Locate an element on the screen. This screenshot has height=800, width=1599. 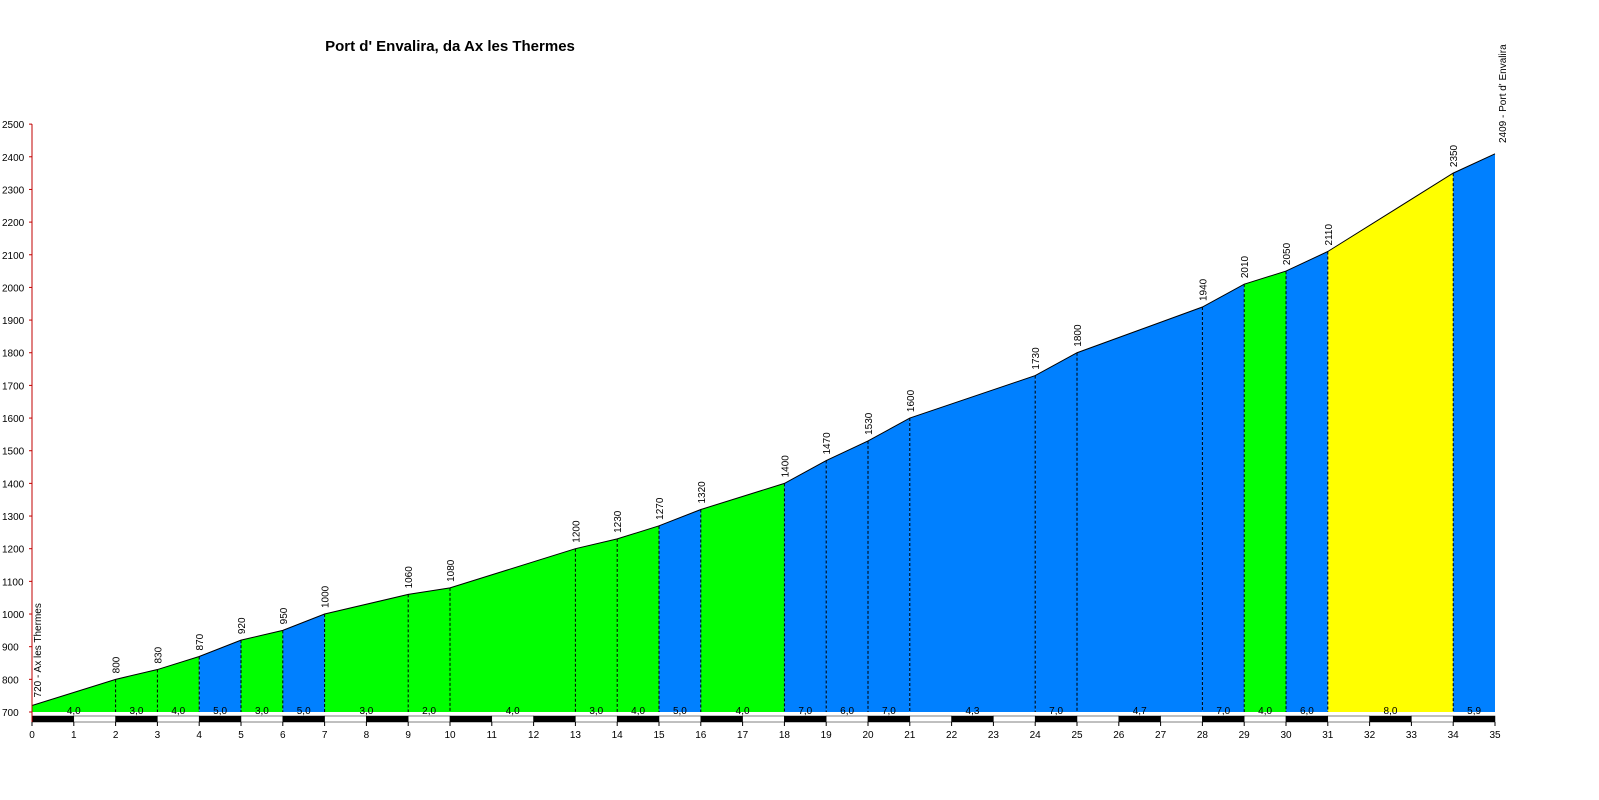
x-tick-label: 33 is located at coordinates (1412, 735).